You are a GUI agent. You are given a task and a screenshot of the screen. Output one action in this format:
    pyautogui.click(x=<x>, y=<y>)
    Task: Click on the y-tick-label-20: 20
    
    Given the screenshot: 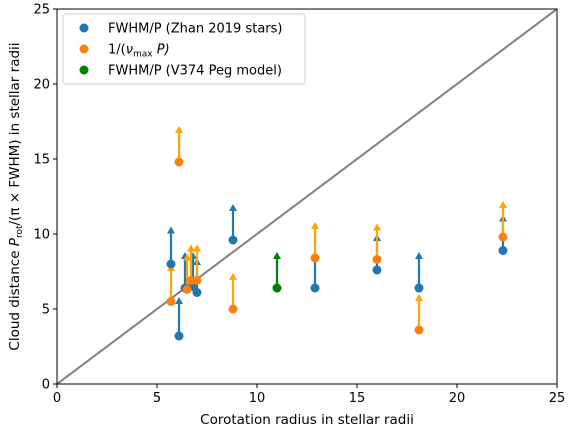 What is the action you would take?
    pyautogui.click(x=41, y=85)
    